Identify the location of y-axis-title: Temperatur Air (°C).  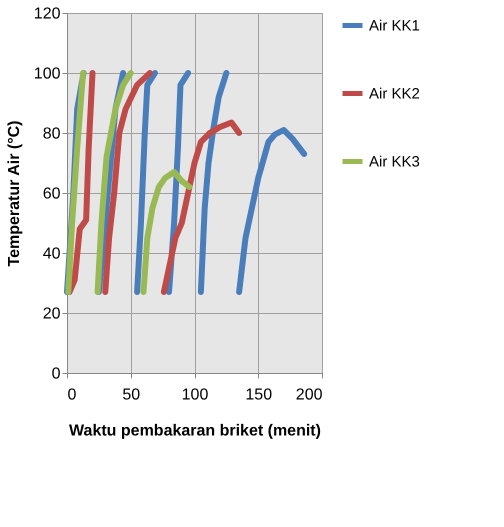
(14, 193).